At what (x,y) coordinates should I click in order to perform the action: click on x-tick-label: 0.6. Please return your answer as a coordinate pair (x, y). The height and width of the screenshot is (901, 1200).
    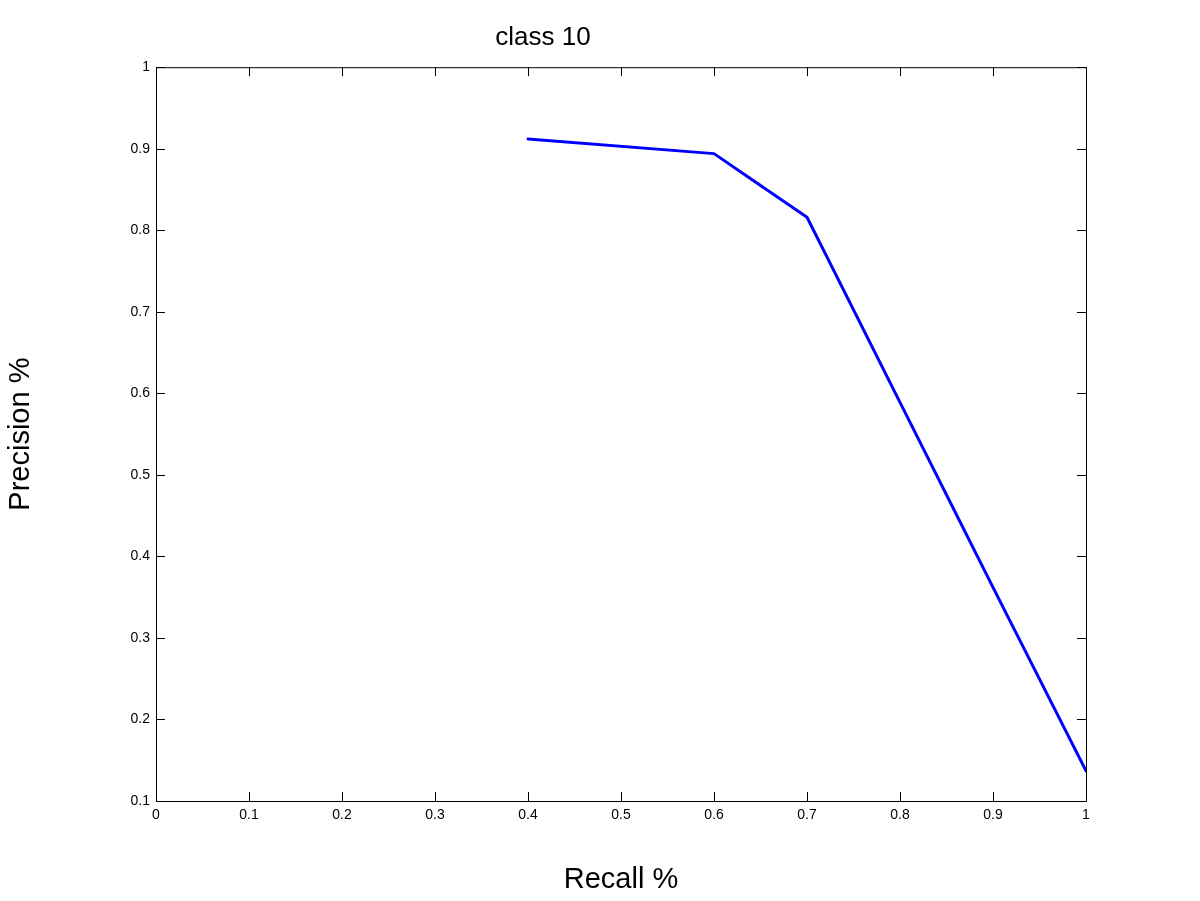
    Looking at the image, I should click on (714, 814).